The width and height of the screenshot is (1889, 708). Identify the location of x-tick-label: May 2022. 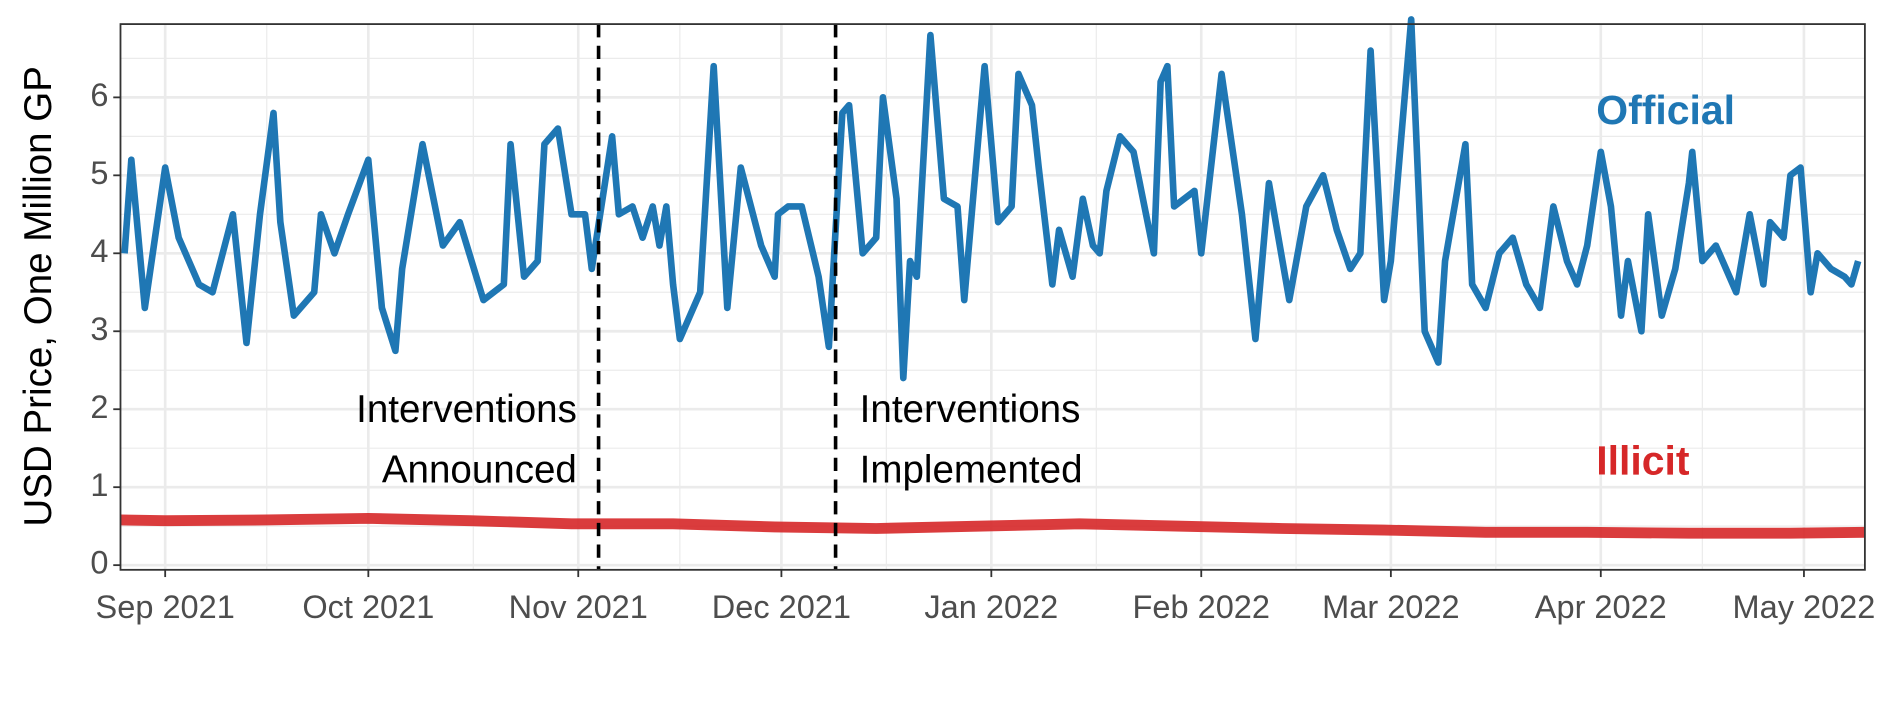
(1804, 607).